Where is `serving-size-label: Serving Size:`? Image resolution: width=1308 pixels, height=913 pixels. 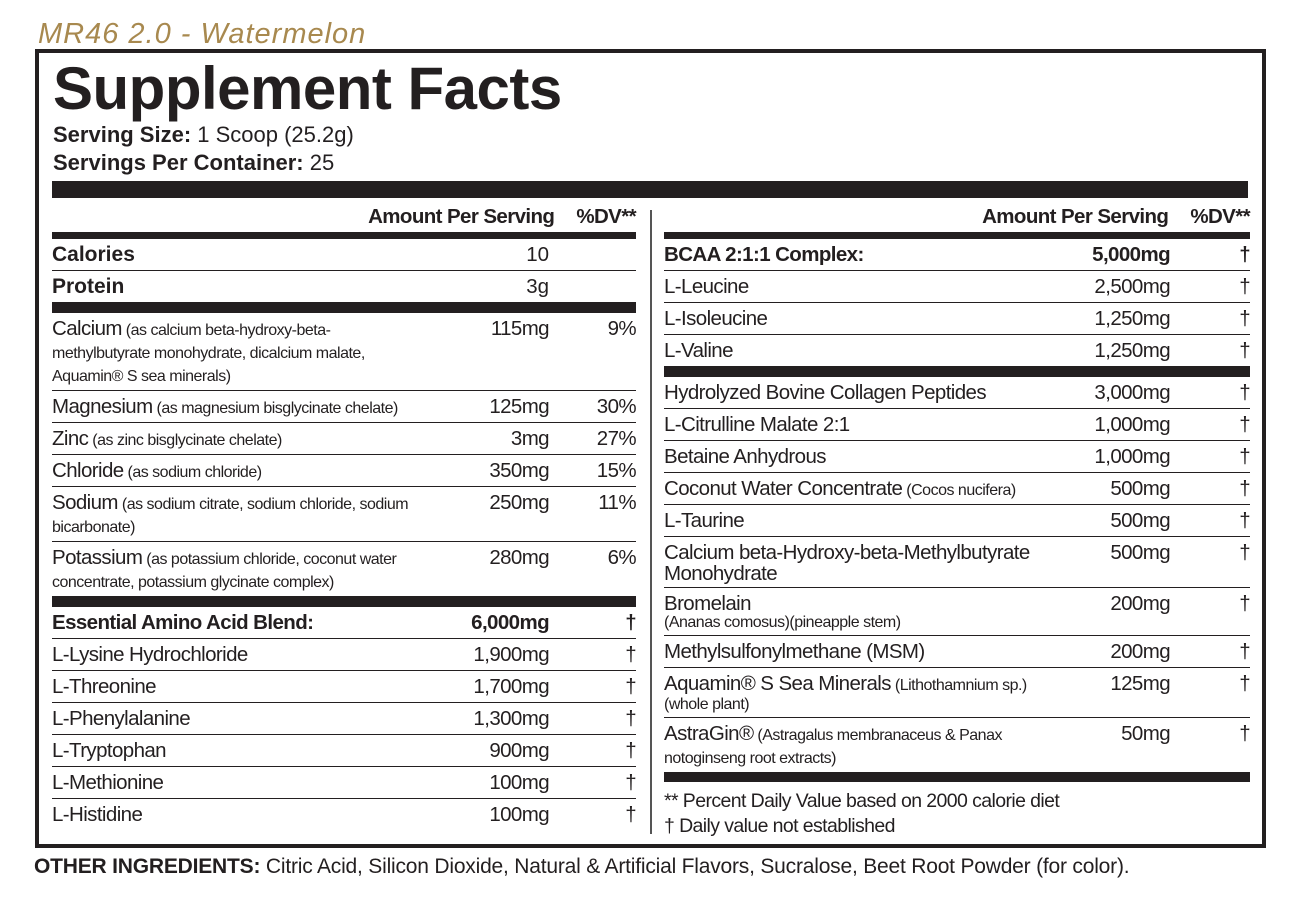
serving-size-label: Serving Size: is located at coordinates (122, 134).